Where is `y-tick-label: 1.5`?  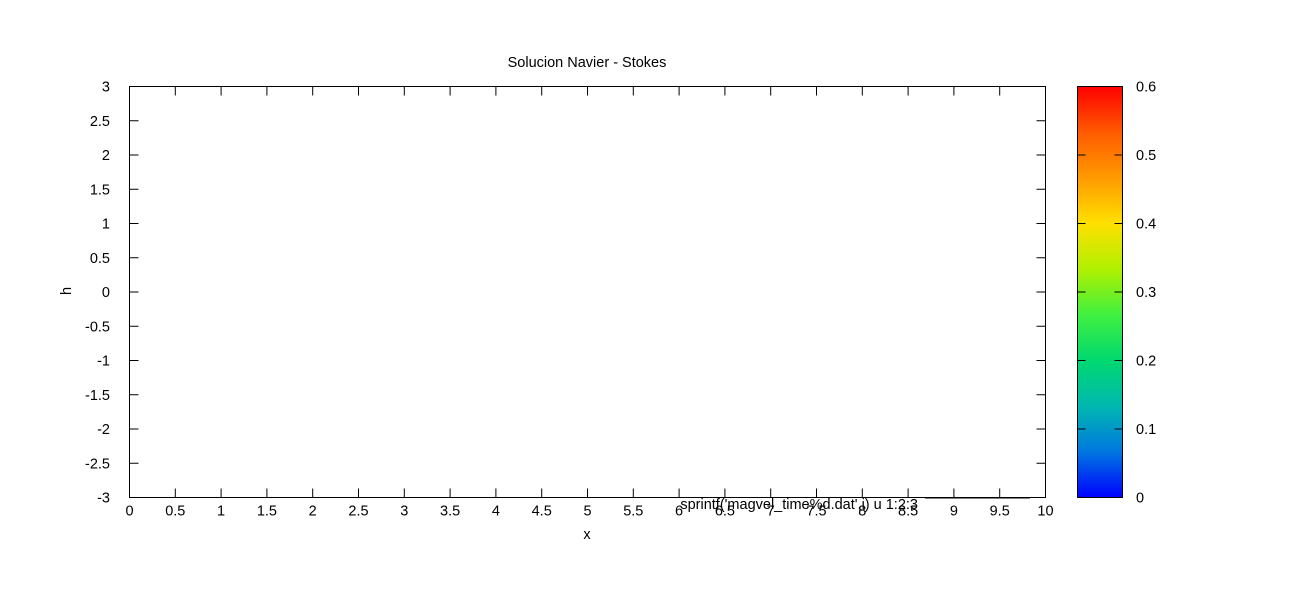 y-tick-label: 1.5 is located at coordinates (100, 190).